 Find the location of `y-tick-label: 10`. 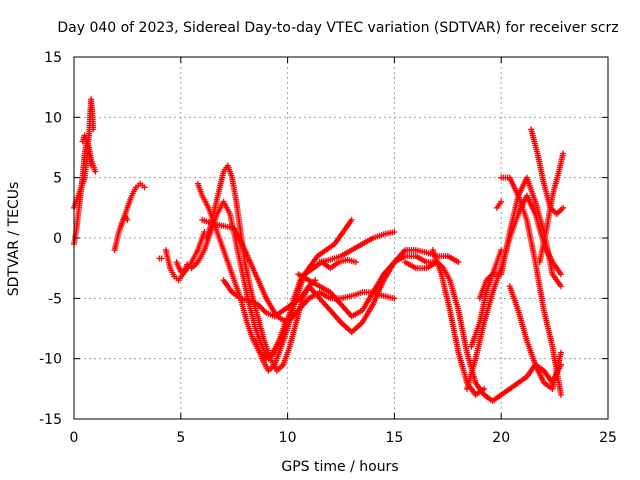

y-tick-label: 10 is located at coordinates (53, 118).